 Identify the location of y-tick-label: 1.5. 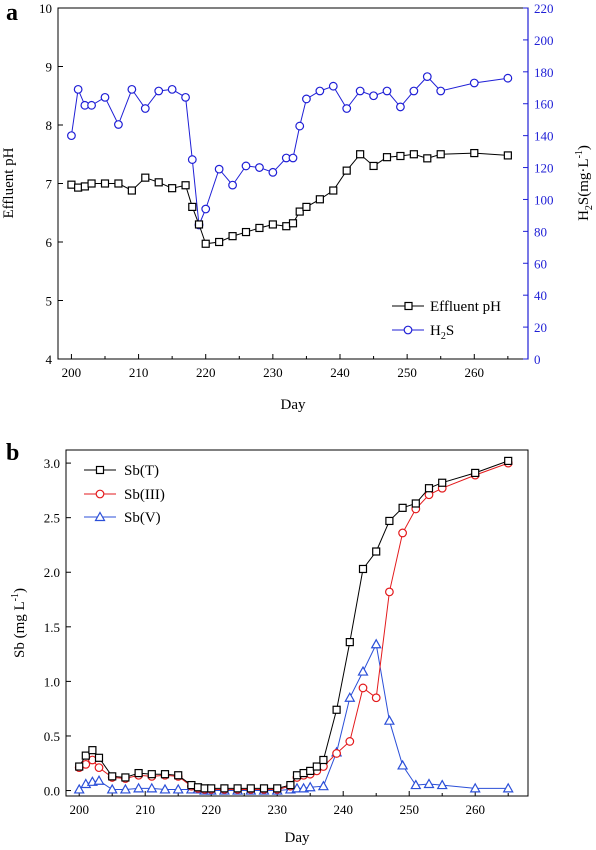
(52, 627).